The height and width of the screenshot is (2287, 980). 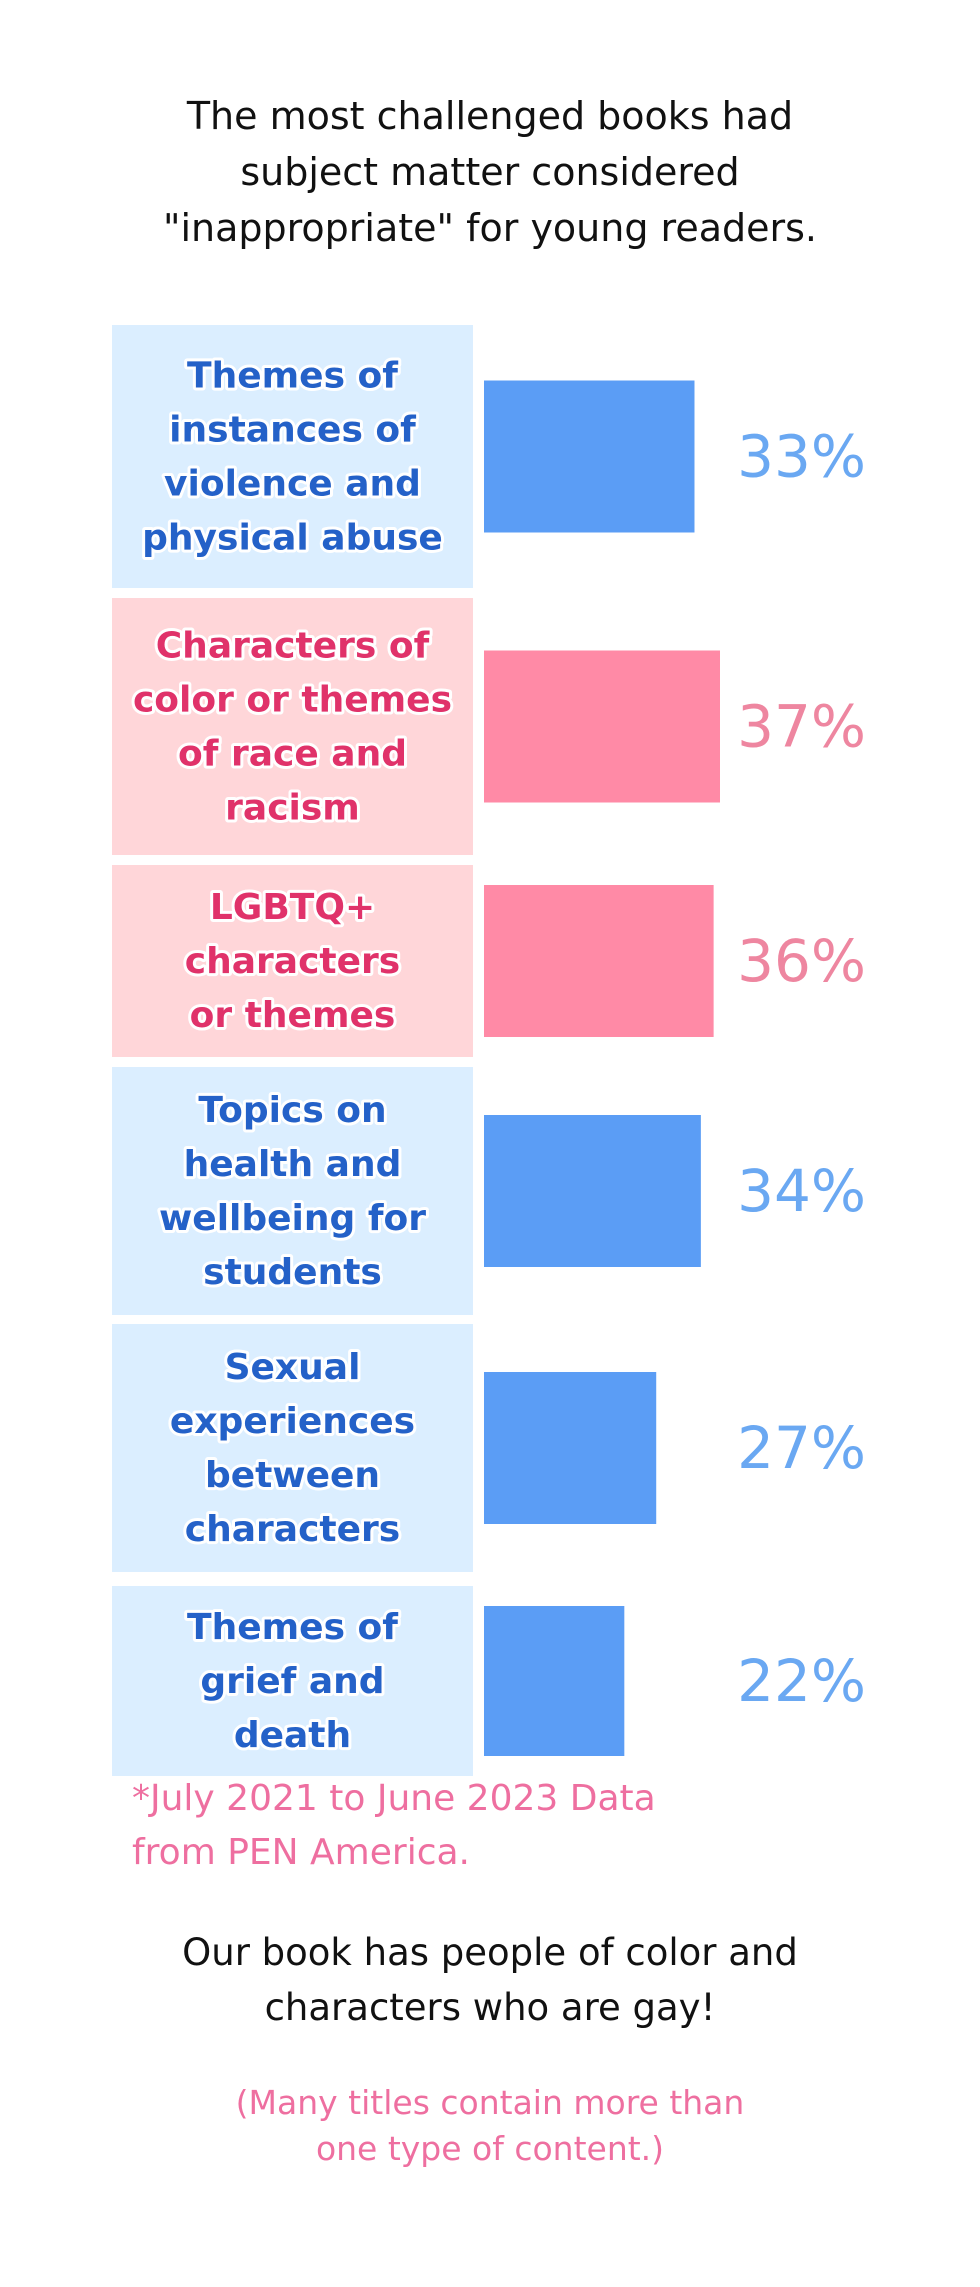 I want to click on category-label: LGBTQ+, so click(x=292, y=907).